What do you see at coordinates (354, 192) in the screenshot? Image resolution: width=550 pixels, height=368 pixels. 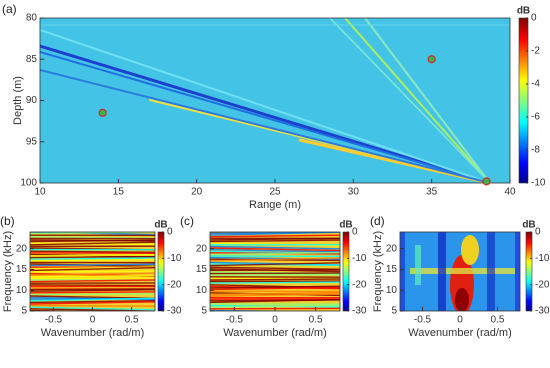 I see `x-tick-label: 30` at bounding box center [354, 192].